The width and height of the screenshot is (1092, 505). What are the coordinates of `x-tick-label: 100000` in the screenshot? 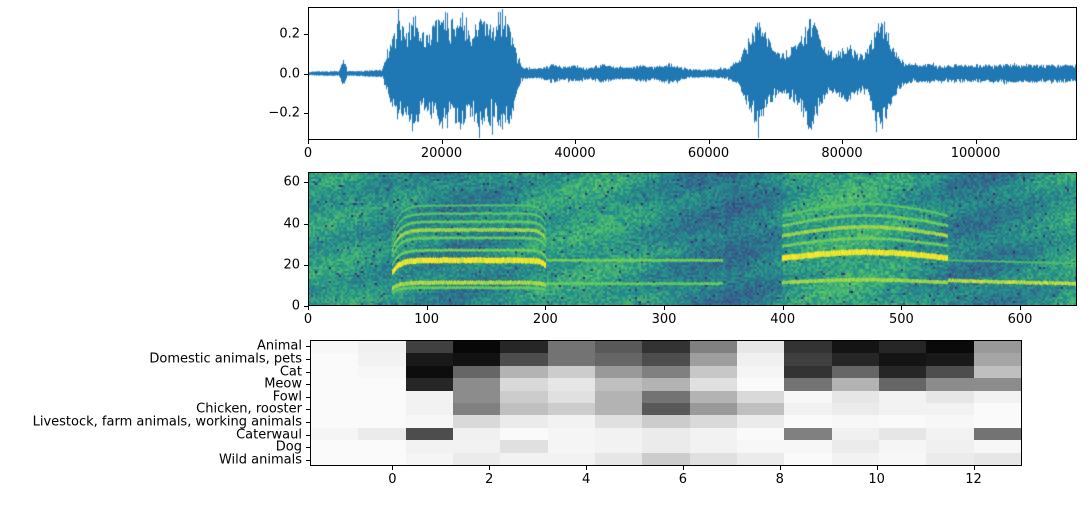 It's located at (975, 153).